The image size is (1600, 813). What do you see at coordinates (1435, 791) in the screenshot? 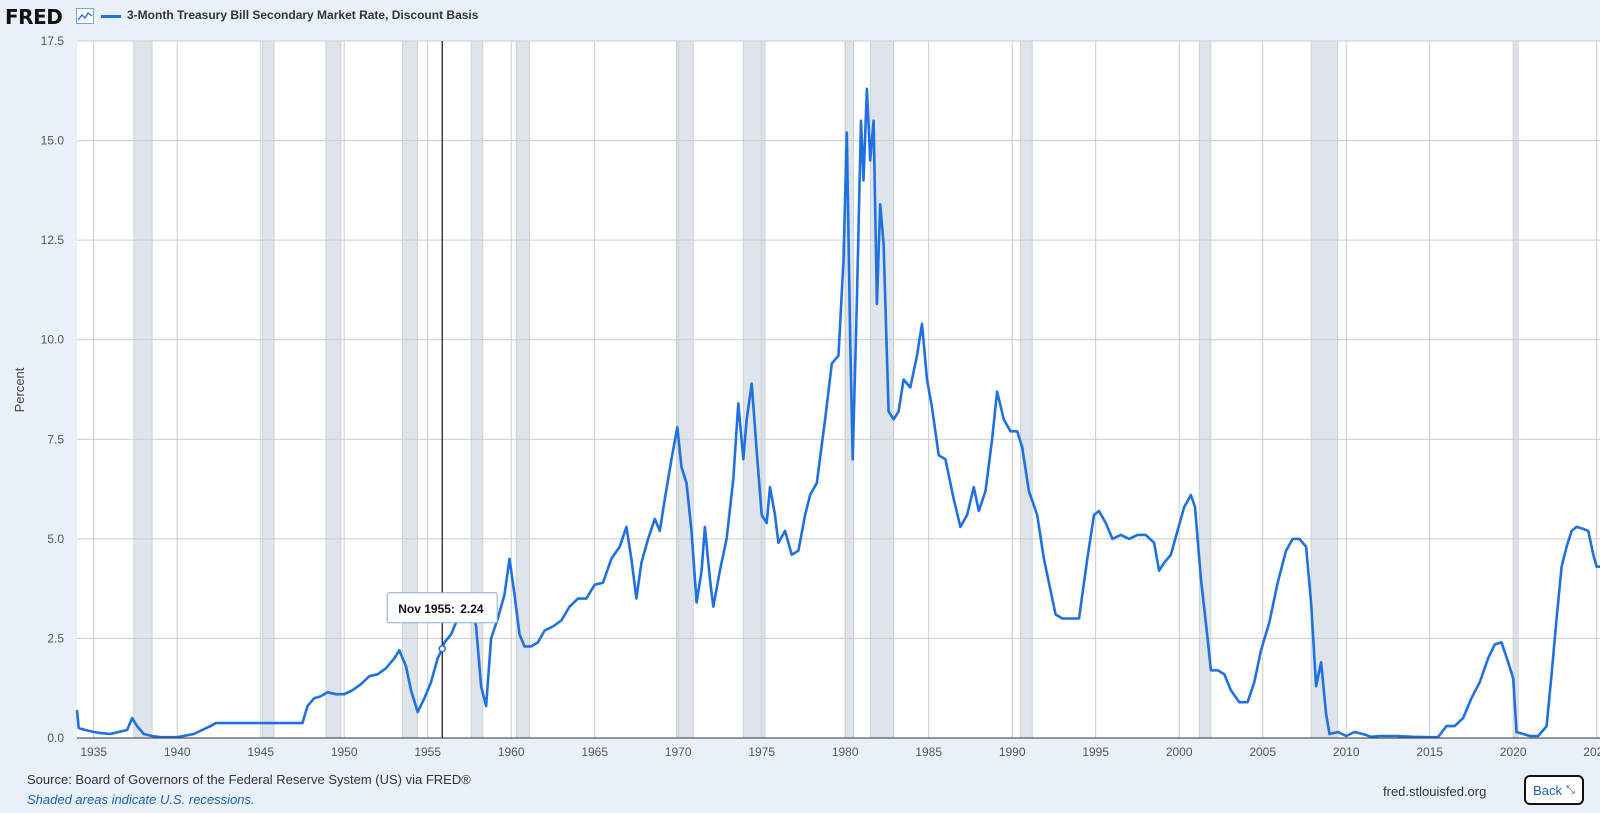
I see `site-url-link: fred.stlouisfed.org` at bounding box center [1435, 791].